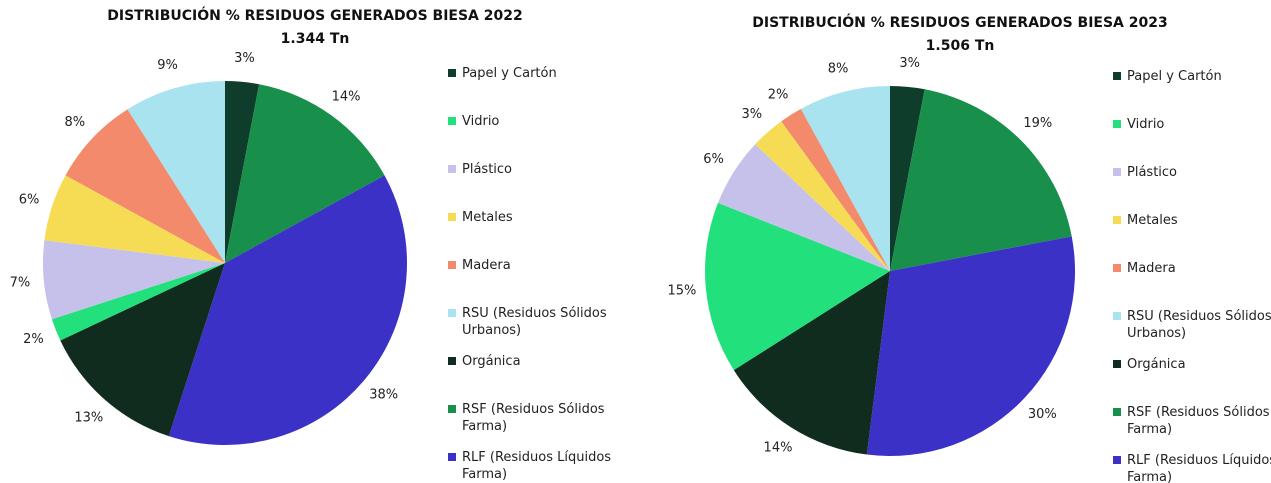 The height and width of the screenshot is (483, 1271). Describe the element at coordinates (315, 39) in the screenshot. I see `chart-subtitle: 1.344 Tn` at that location.